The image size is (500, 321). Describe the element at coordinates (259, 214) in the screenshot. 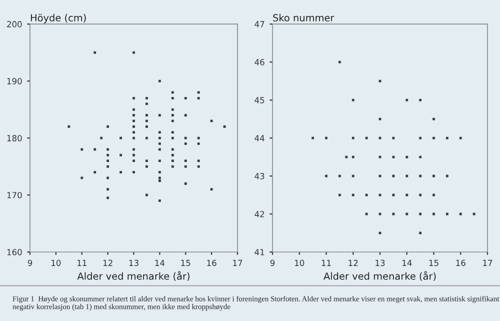

I see `y-tick-label: 42` at that location.